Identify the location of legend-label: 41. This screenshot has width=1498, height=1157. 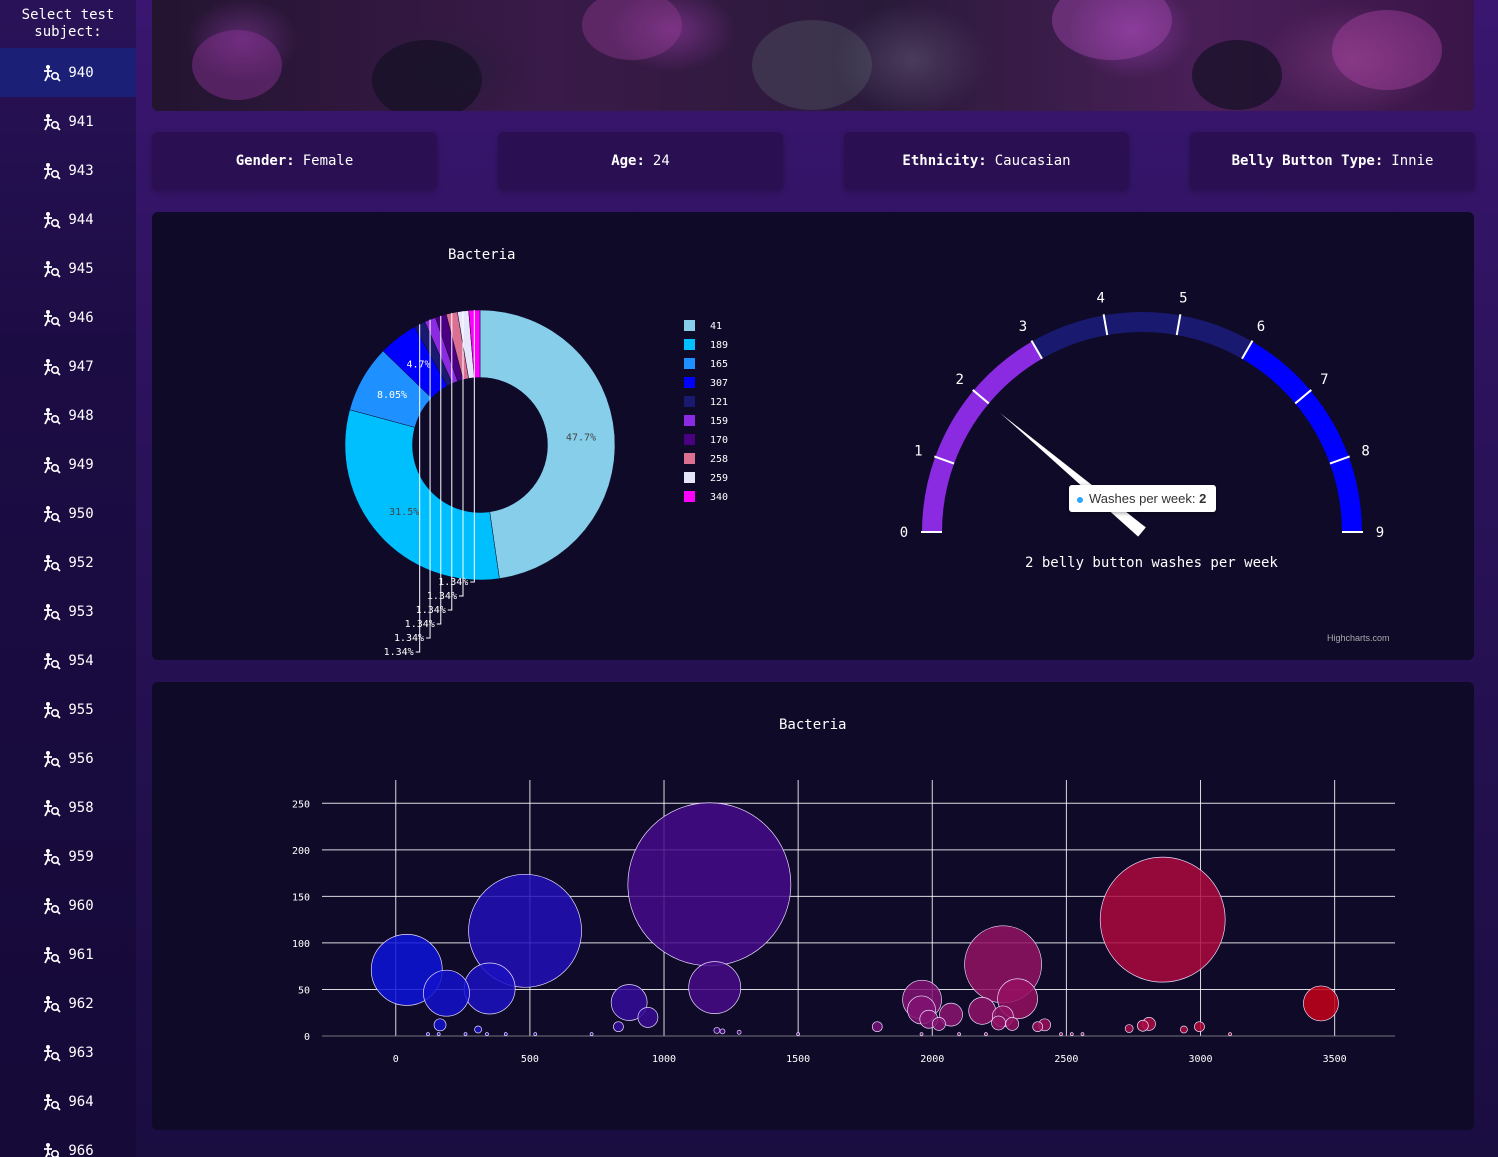
(716, 326).